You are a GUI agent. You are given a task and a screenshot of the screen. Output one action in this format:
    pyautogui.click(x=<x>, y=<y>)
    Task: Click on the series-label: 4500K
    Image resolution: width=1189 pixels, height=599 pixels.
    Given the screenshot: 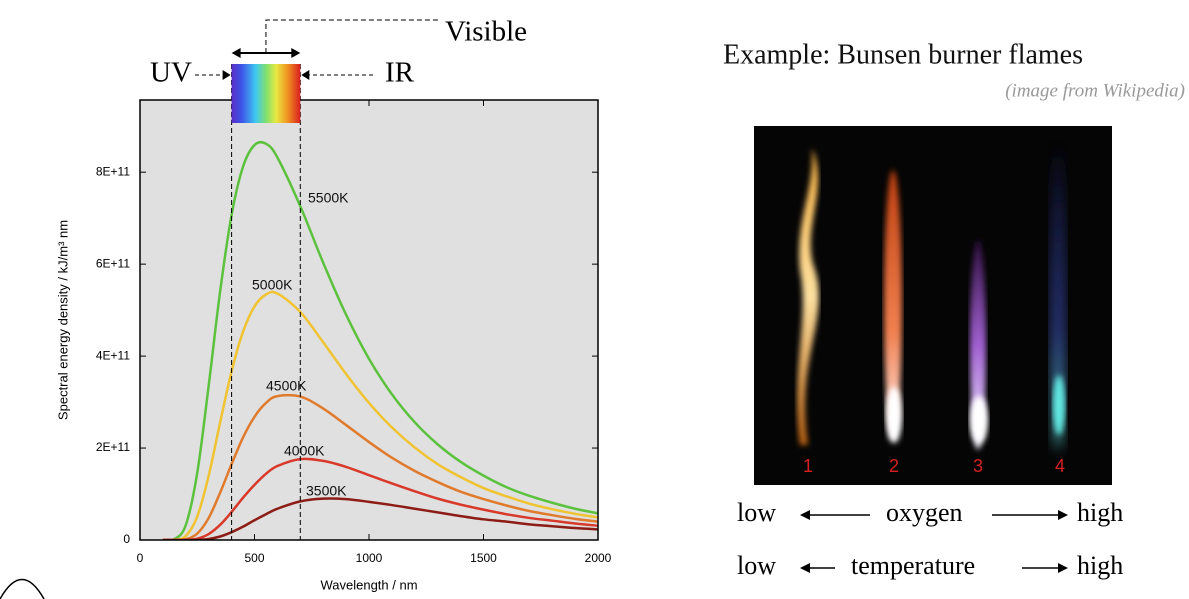 What is the action you would take?
    pyautogui.click(x=286, y=386)
    